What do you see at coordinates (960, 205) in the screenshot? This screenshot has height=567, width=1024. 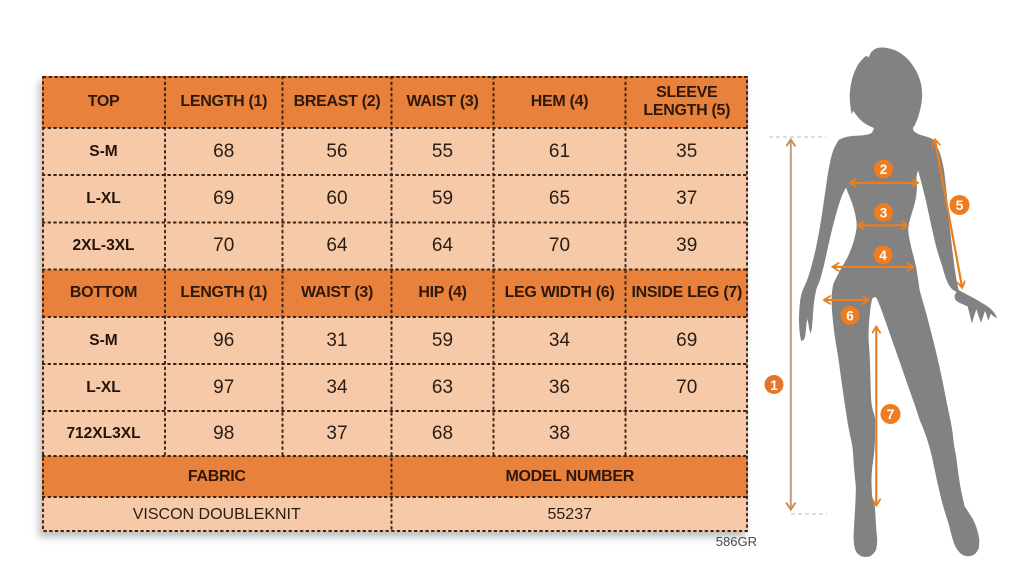 I see `svg-text: 5` at bounding box center [960, 205].